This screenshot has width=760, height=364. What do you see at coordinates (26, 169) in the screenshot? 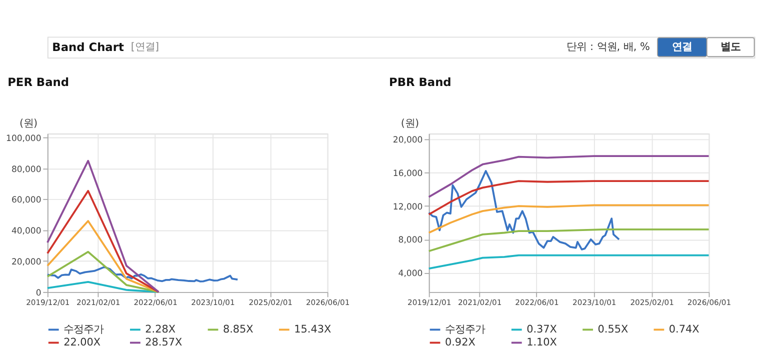
I see `y-tick-label: 80,000` at bounding box center [26, 169].